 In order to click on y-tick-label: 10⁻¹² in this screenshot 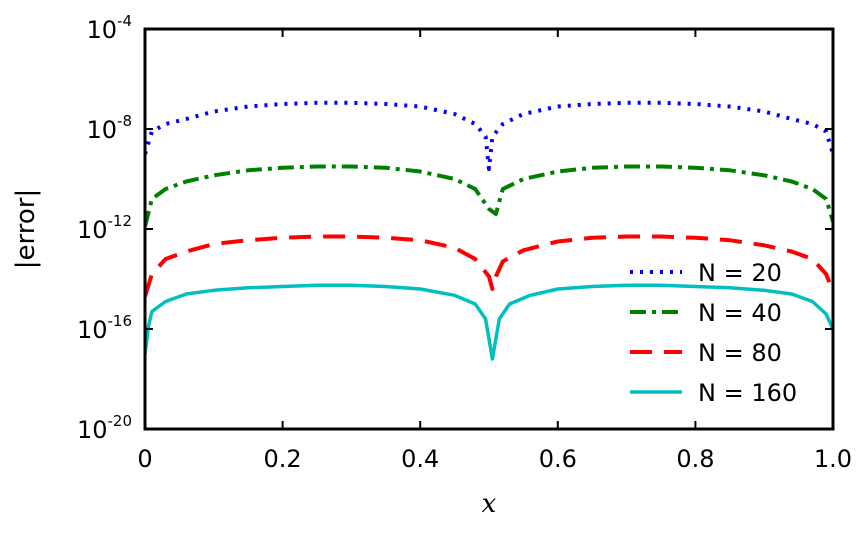, I will do `click(104, 228)`.